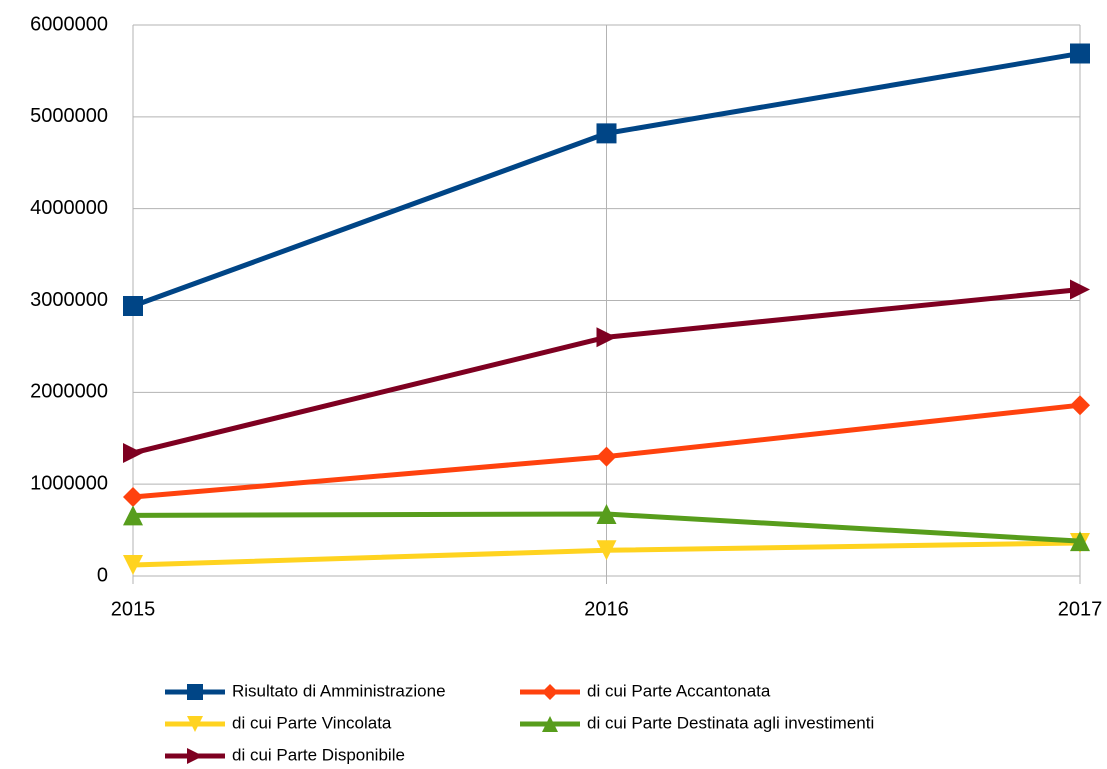 This screenshot has height=769, width=1107. Describe the element at coordinates (102, 575) in the screenshot. I see `y-tick-label: 0` at that location.